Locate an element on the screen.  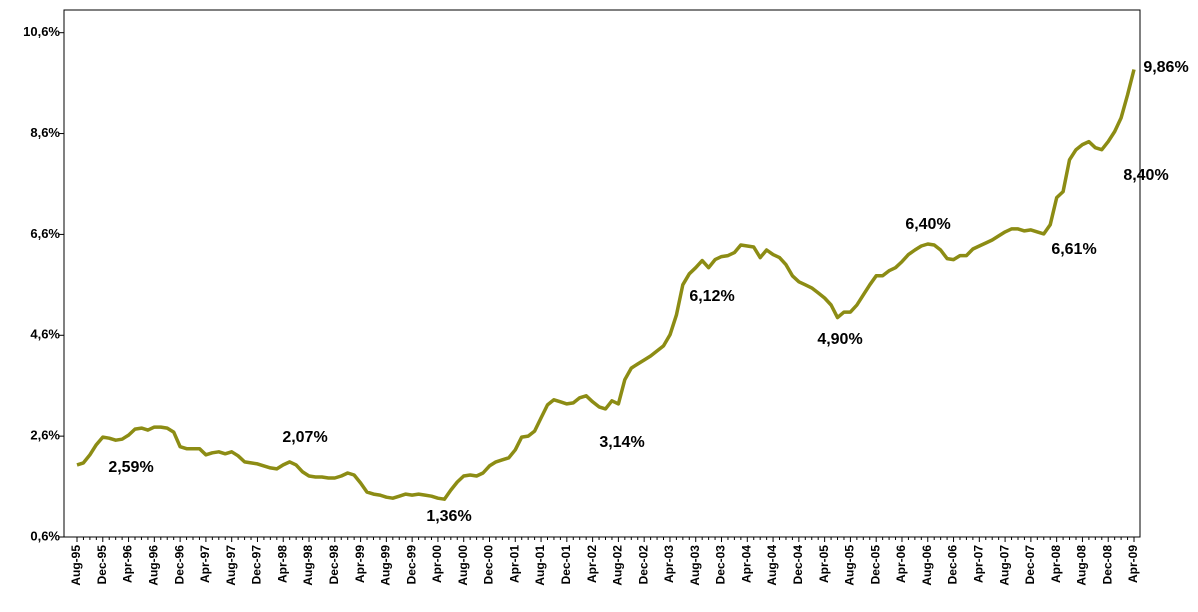
y-tick-label: 0,6% is located at coordinates (45, 535).